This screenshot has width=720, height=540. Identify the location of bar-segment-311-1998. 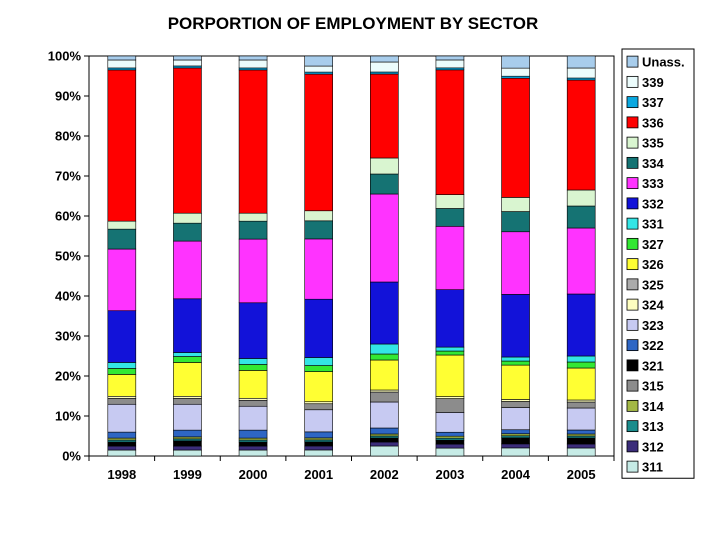
(122, 453).